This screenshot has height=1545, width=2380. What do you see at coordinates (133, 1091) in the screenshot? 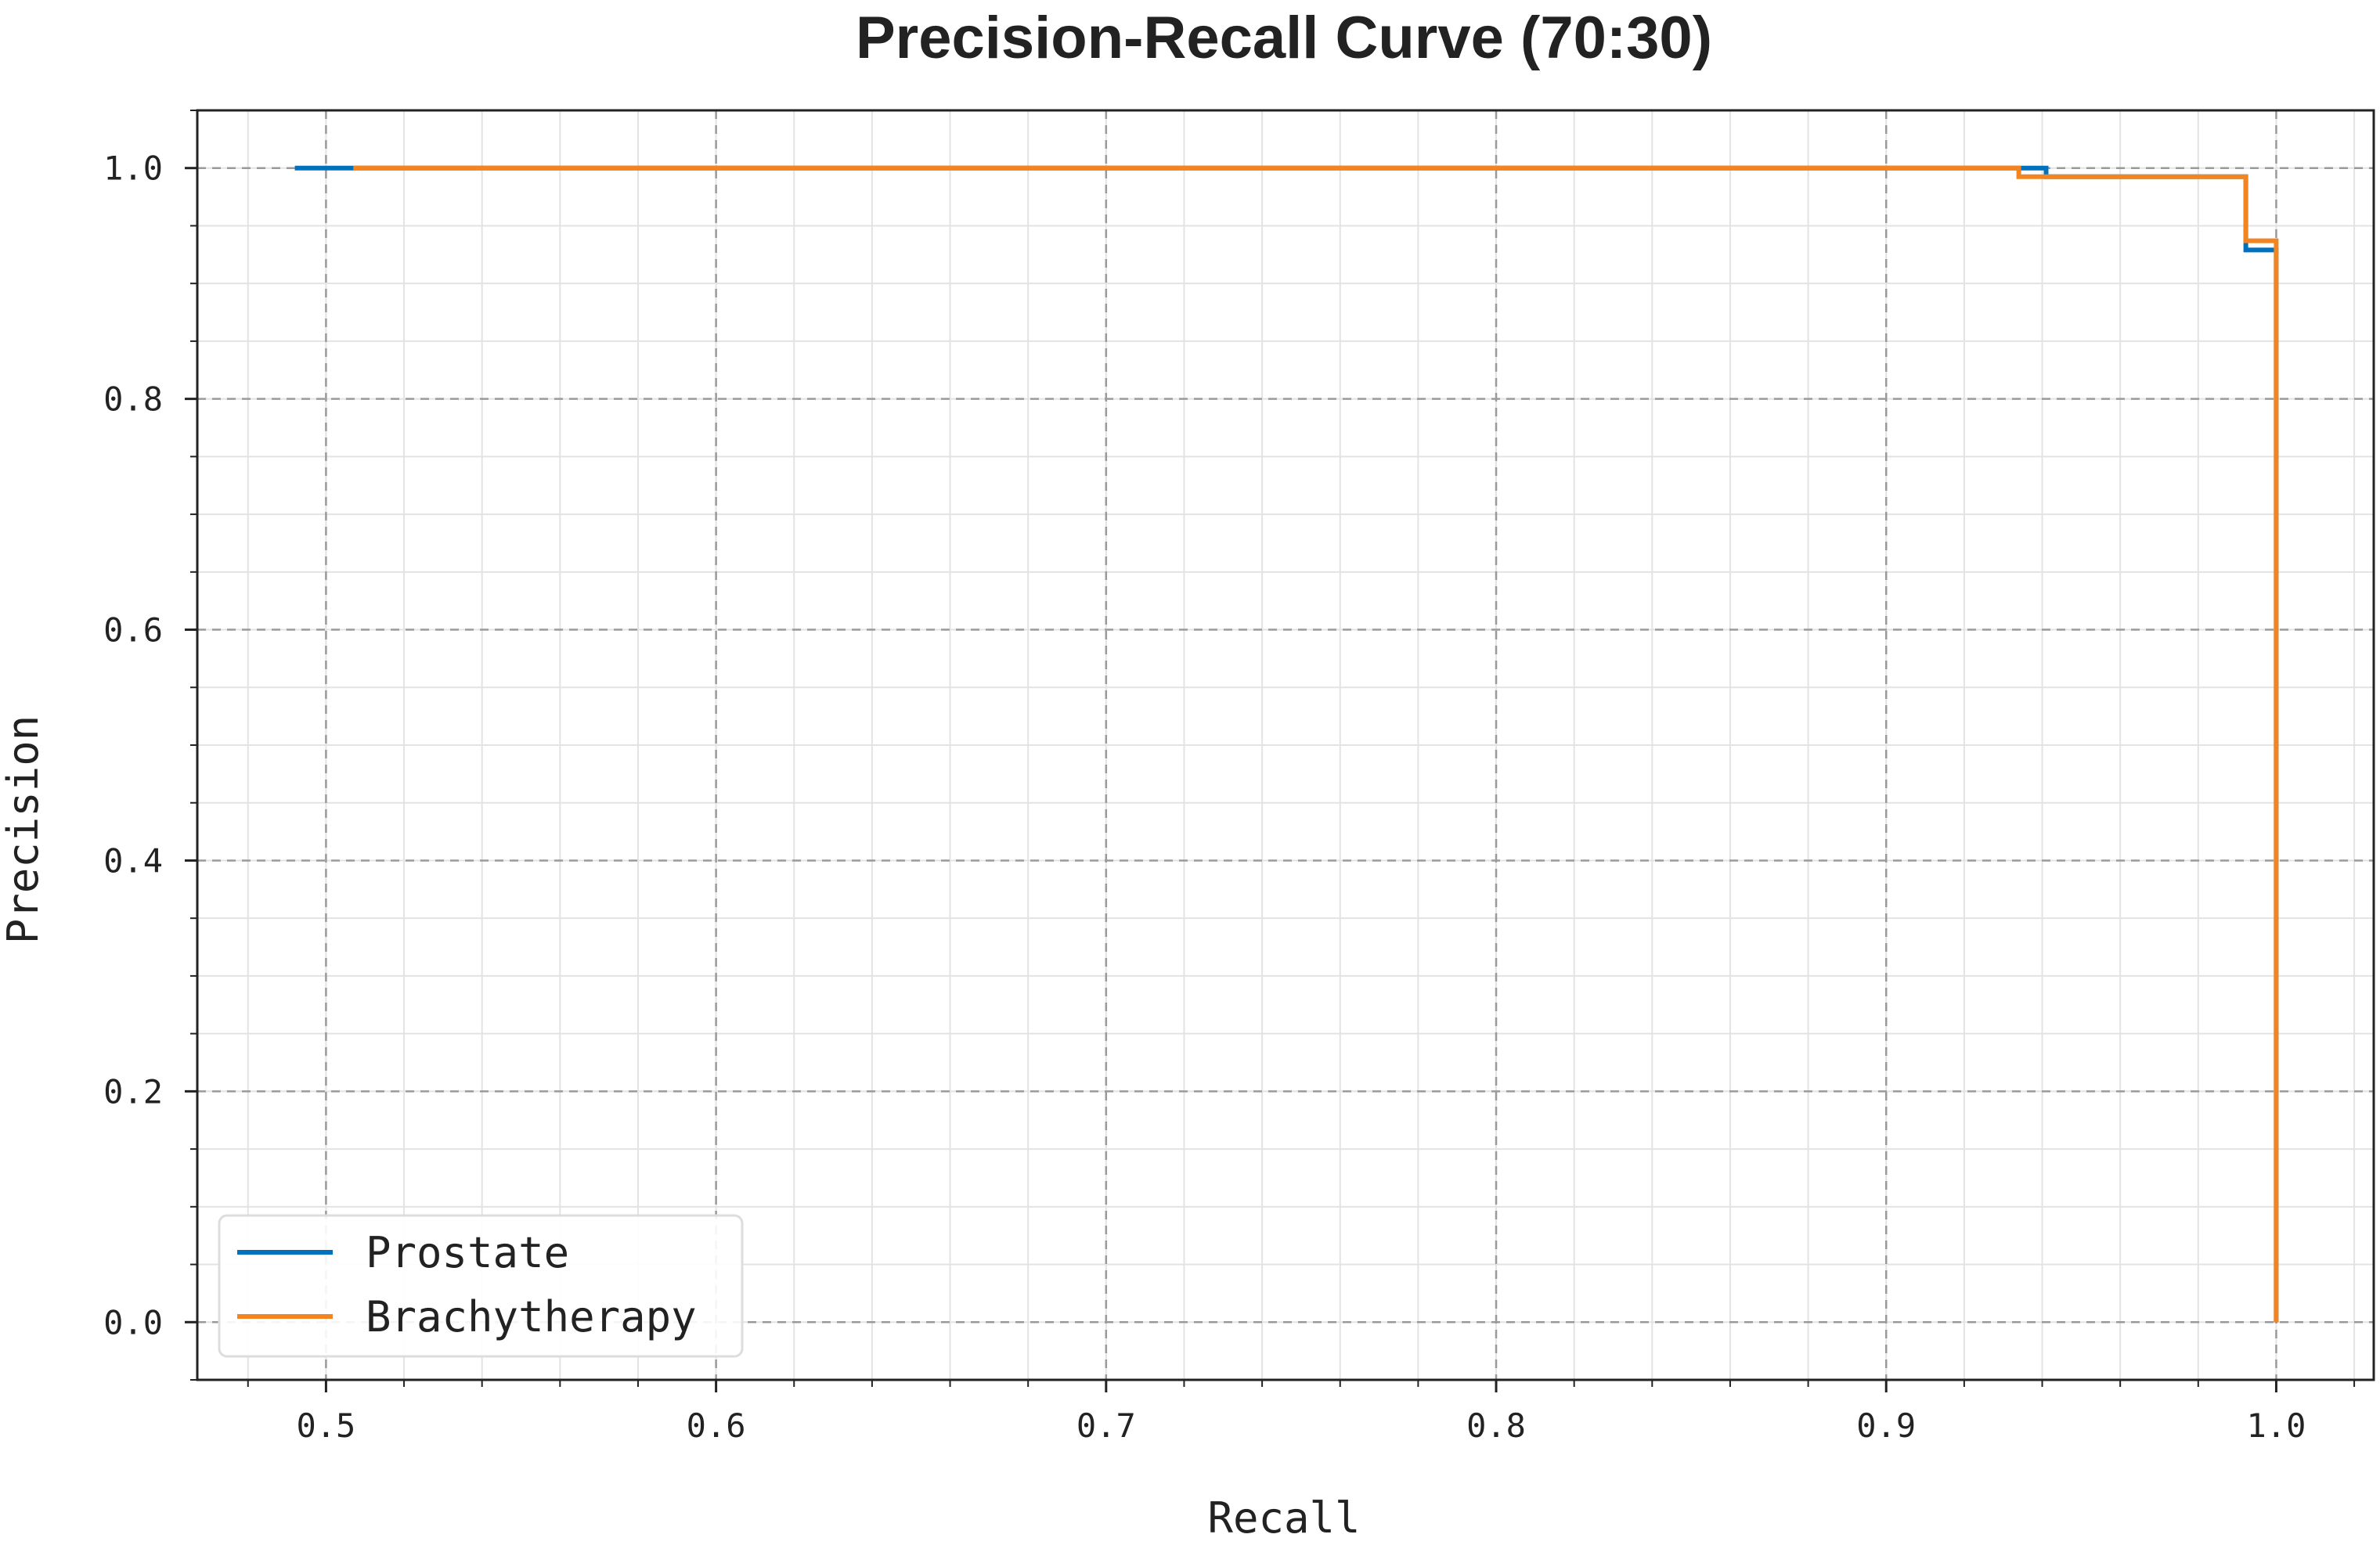
I see `y-tick-label: 0.2` at bounding box center [133, 1091].